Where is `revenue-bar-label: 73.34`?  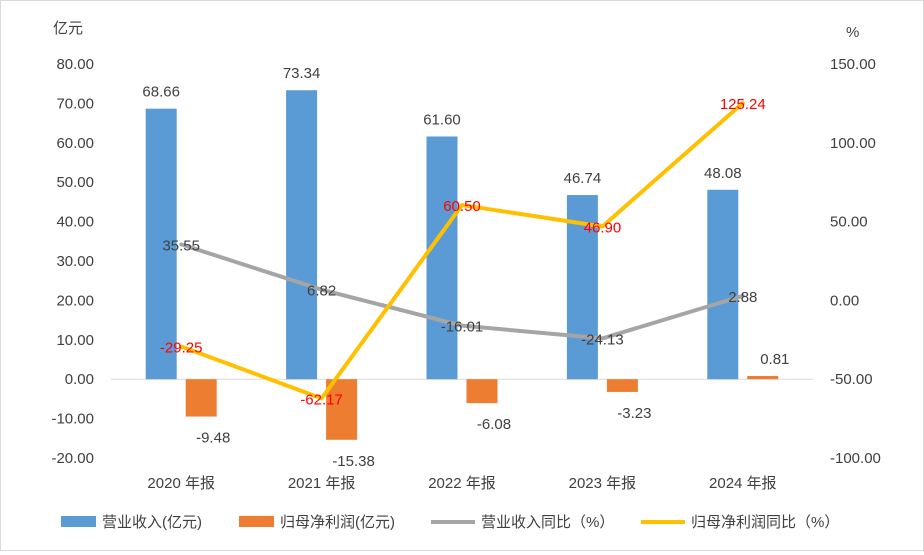 revenue-bar-label: 73.34 is located at coordinates (302, 73).